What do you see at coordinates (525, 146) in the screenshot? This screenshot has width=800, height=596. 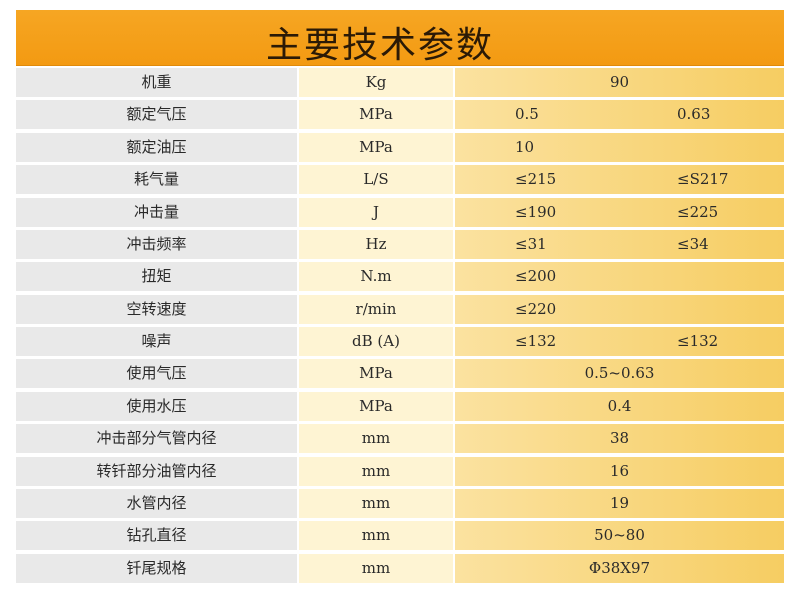 I see `param-value-1: 10` at bounding box center [525, 146].